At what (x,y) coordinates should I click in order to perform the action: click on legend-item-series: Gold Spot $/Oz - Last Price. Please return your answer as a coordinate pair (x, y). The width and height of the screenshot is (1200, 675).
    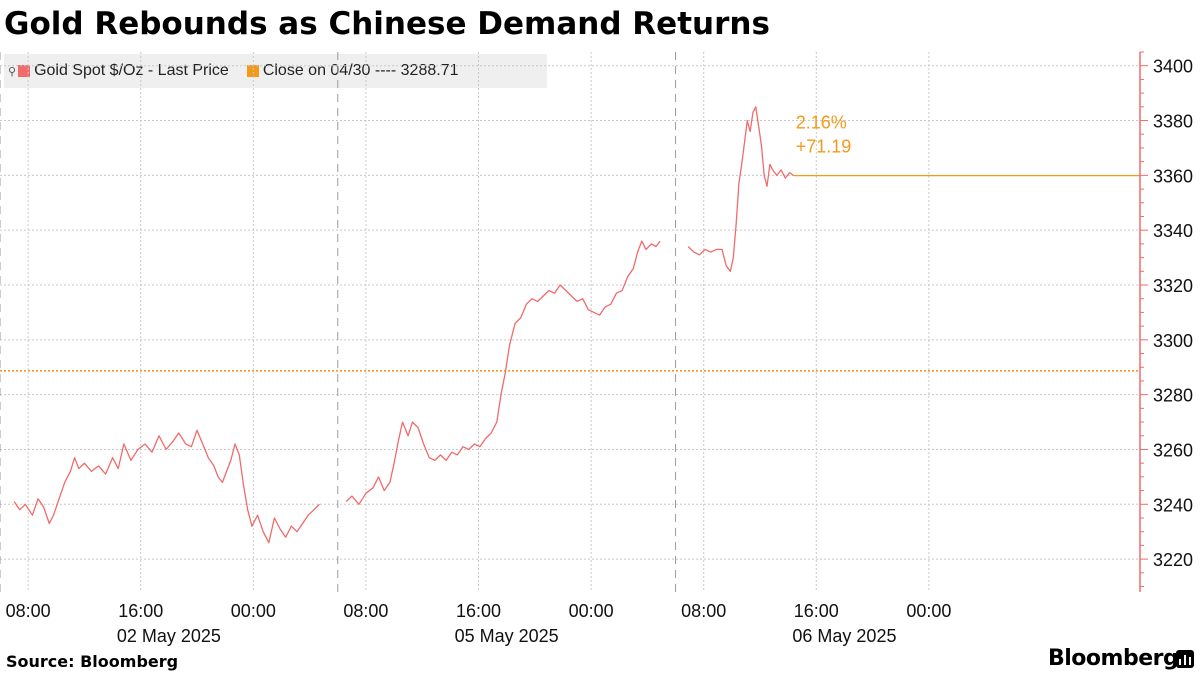
    Looking at the image, I should click on (122, 71).